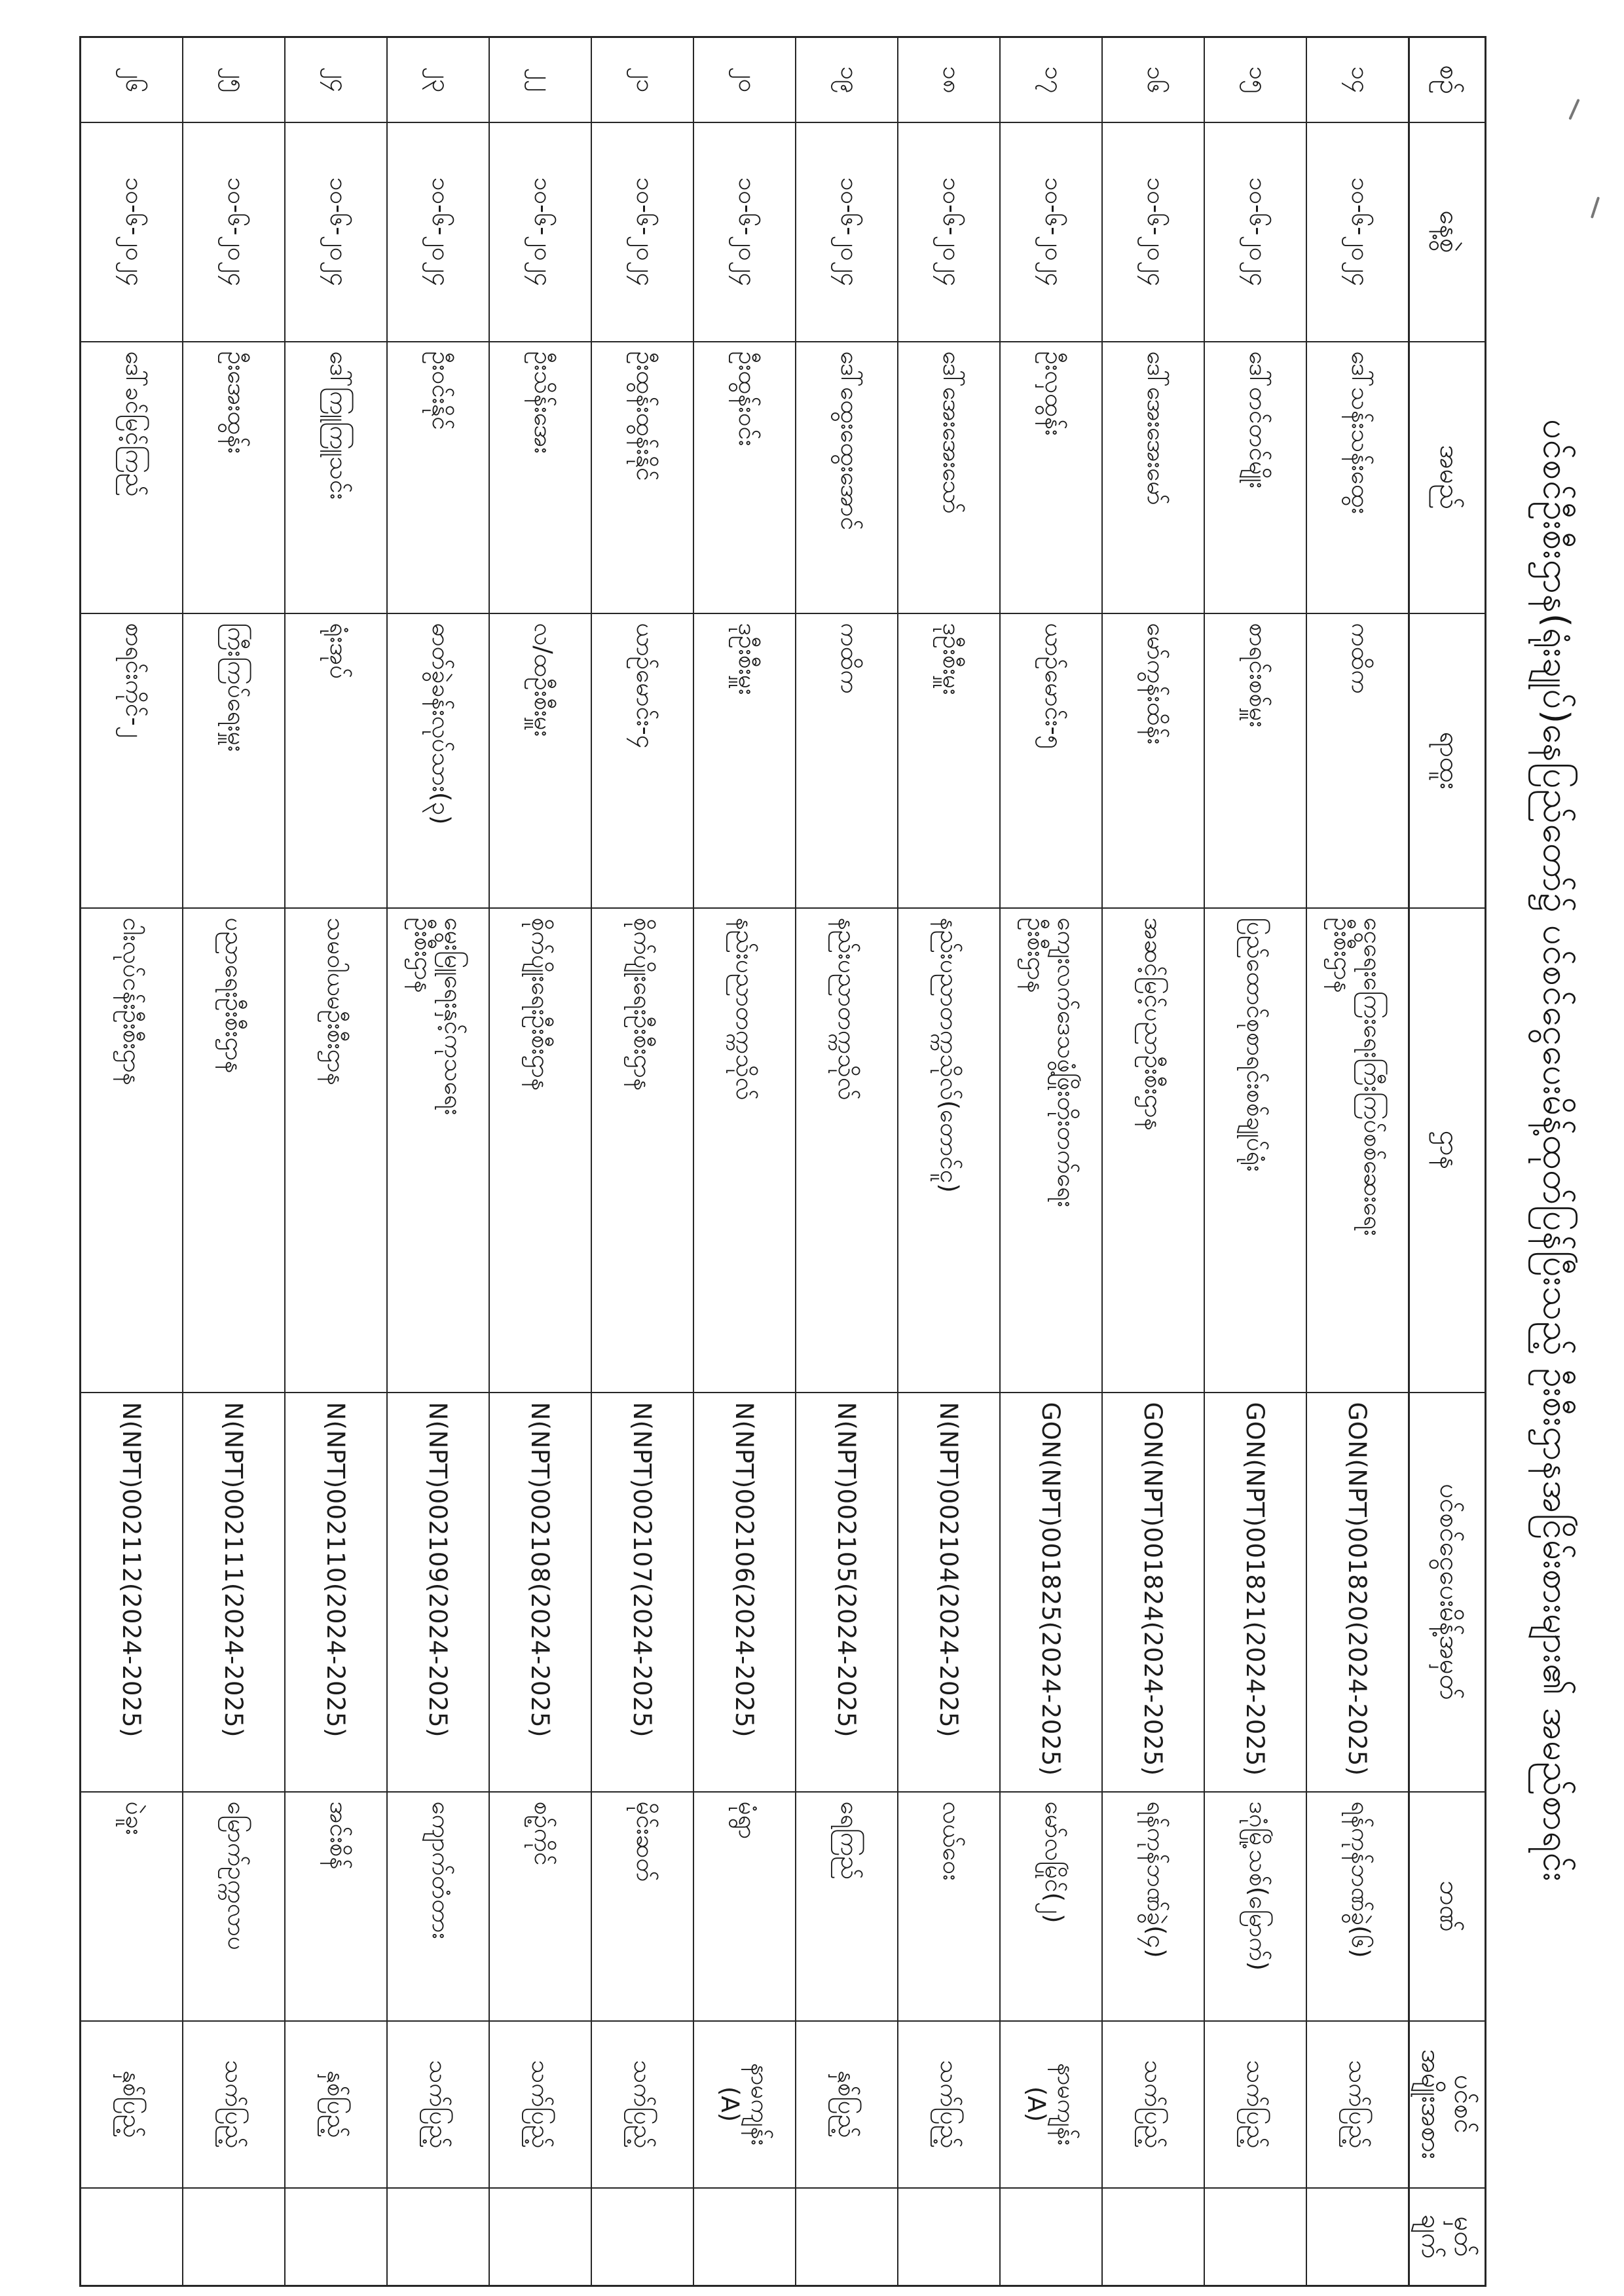 This screenshot has height=2296, width=1624. What do you see at coordinates (1153, 1024) in the screenshot?
I see `department-cell-line: အဆင့်မြင့်ပညာဦးစီးဌာန` at bounding box center [1153, 1024].